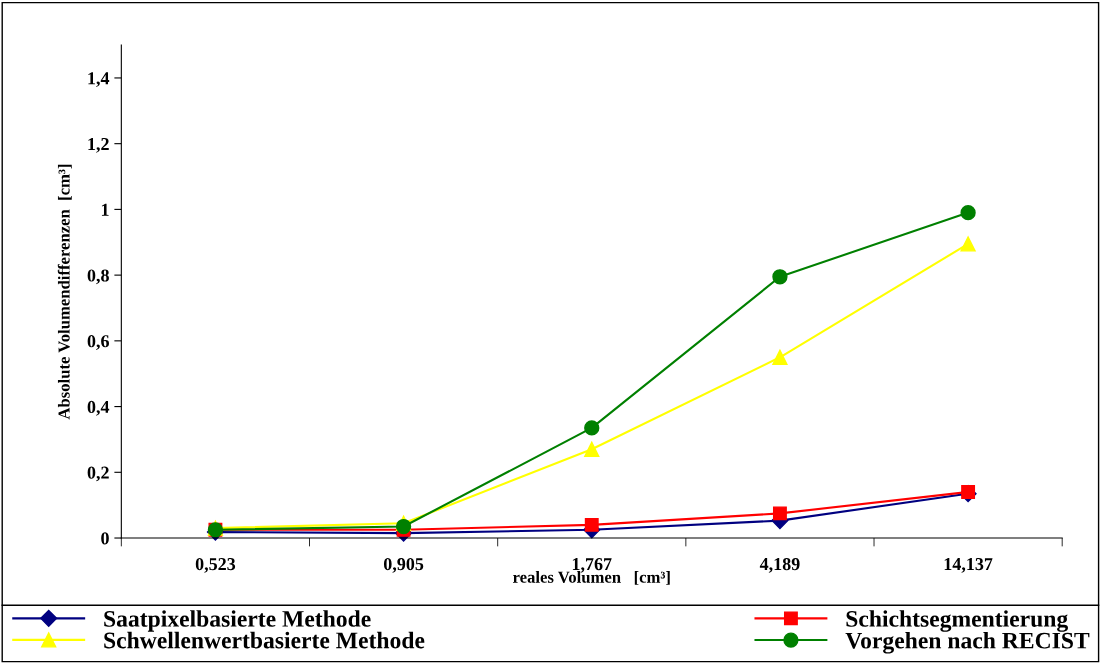 This screenshot has width=1103, height=663. What do you see at coordinates (237, 621) in the screenshot?
I see `legend-label: Saatpixelbasierte Methode` at bounding box center [237, 621].